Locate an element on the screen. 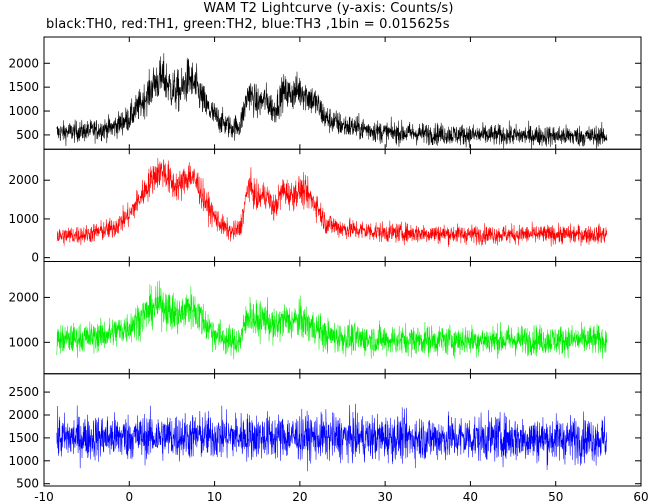 The width and height of the screenshot is (657, 504). chart-title: WAM T2 Lightcurve (y-axis: Counts/s) is located at coordinates (328, 8).